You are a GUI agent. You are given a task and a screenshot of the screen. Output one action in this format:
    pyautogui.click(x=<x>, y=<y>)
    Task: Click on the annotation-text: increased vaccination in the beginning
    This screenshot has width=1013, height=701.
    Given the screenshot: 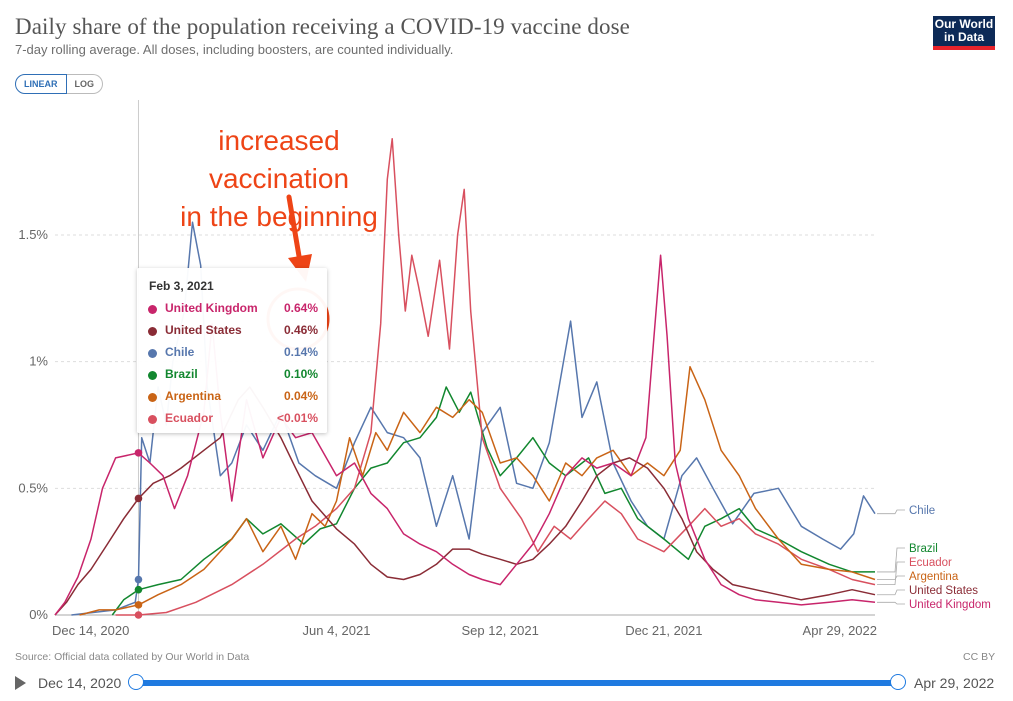 What is the action you would take?
    pyautogui.click(x=279, y=179)
    